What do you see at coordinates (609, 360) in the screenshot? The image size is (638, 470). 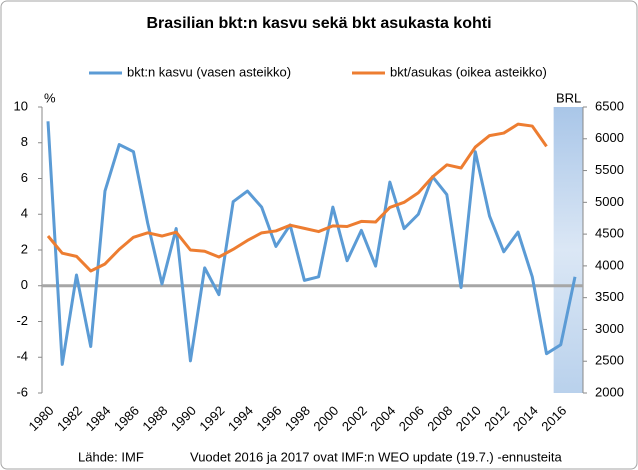 I see `y2-tick-label: 2500` at bounding box center [609, 360].